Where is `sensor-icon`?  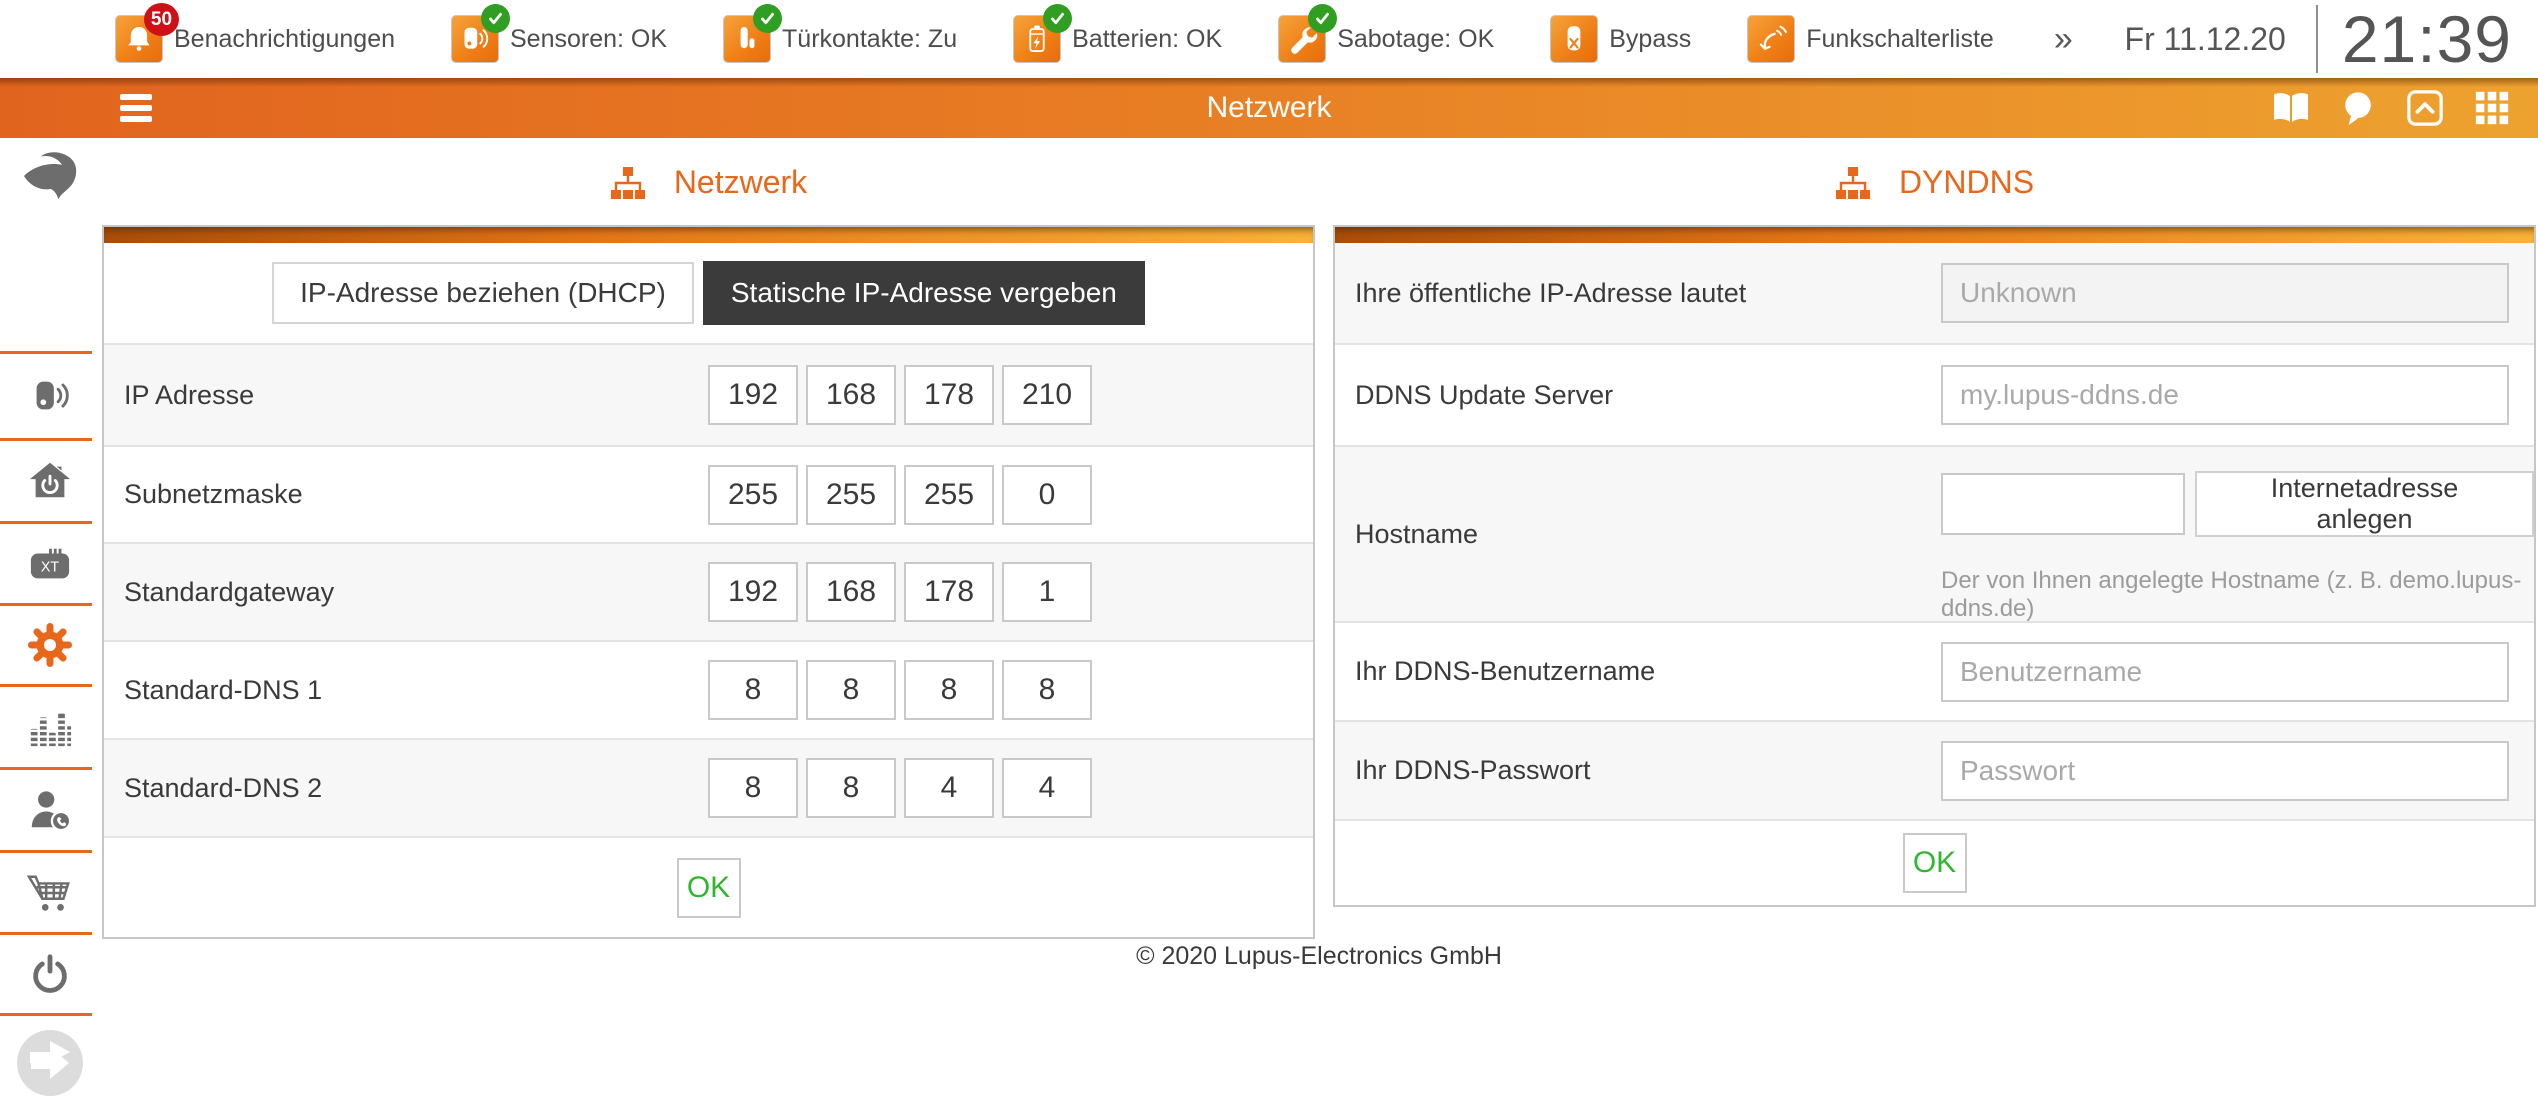 sensor-icon is located at coordinates (480, 33).